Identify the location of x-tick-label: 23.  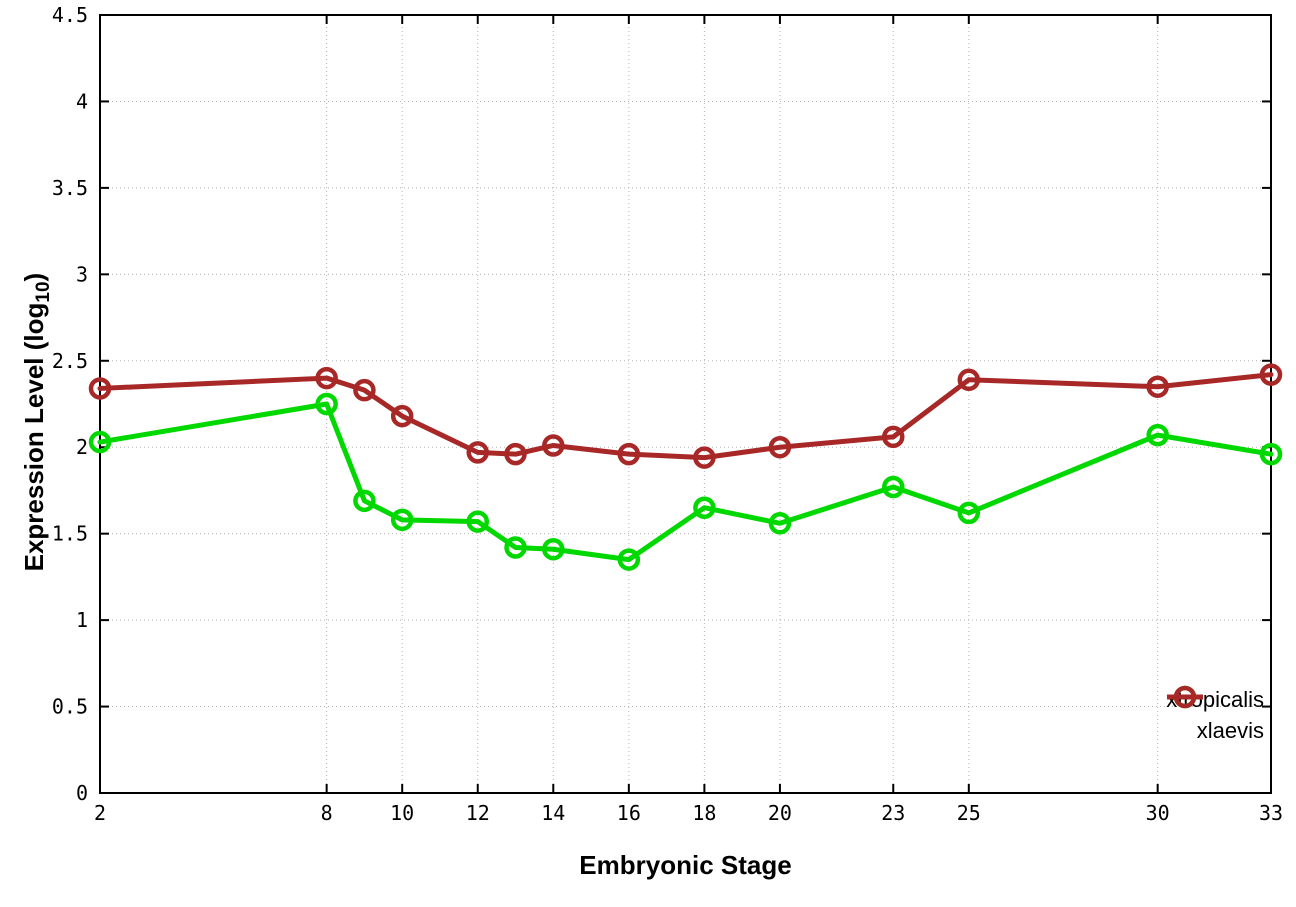
(893, 813).